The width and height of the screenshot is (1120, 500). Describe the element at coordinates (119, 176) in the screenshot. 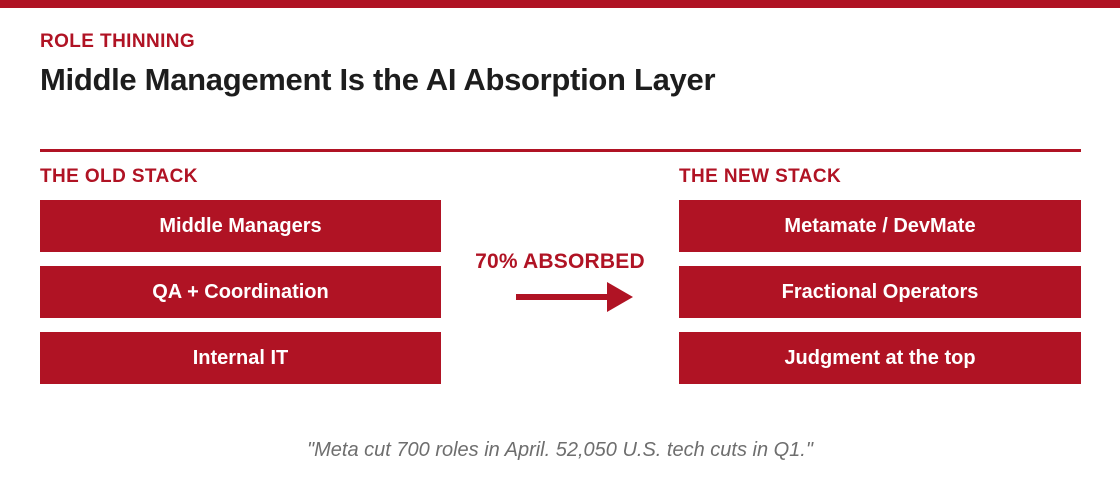

I see `old-stack-heading: THE OLD STACK` at that location.